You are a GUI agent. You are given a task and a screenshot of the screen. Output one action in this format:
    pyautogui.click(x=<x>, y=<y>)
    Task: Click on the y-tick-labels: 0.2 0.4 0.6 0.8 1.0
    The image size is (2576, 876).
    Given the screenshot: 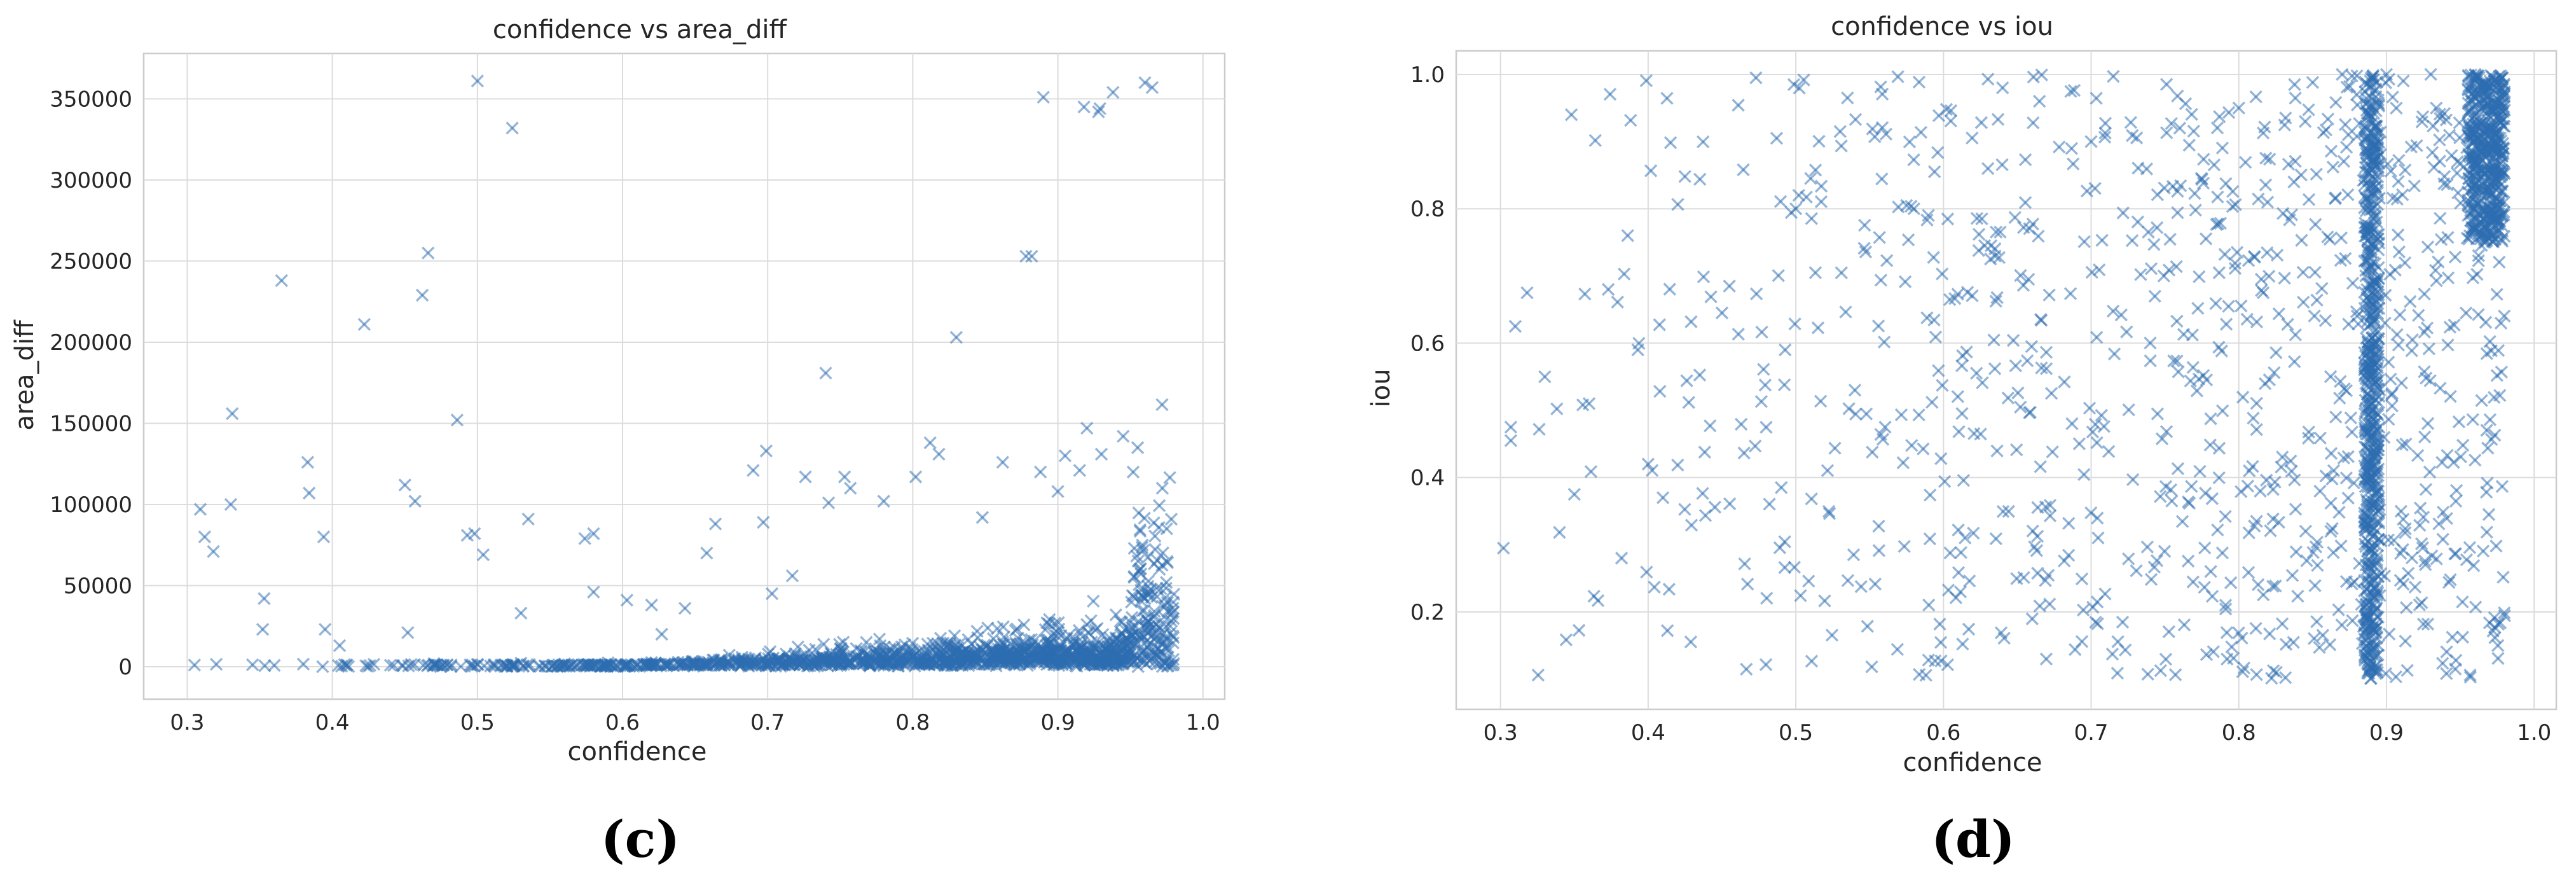 What is the action you would take?
    pyautogui.click(x=1428, y=343)
    